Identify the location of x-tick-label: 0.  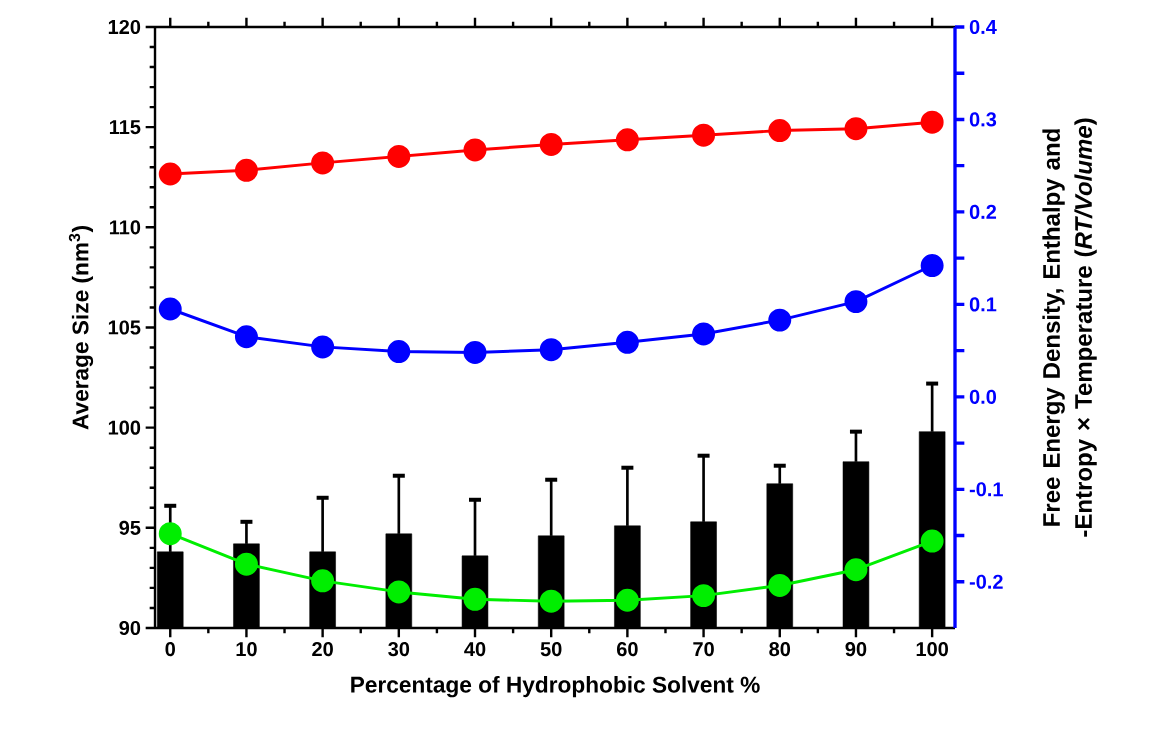
(170, 649).